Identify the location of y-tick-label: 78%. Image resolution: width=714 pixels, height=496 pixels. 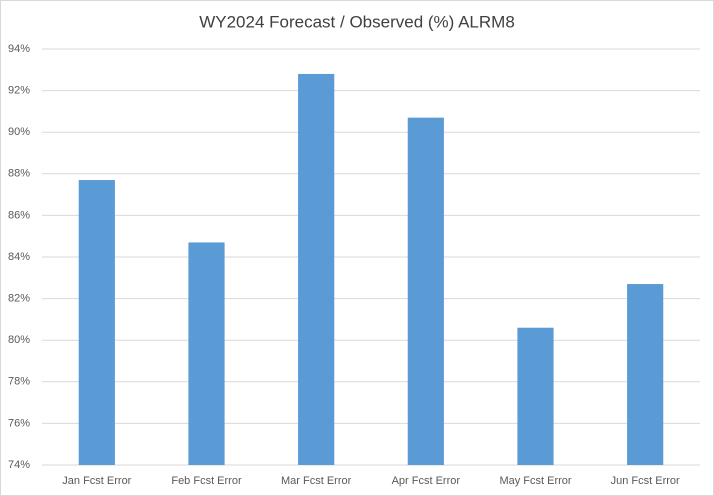
(19, 382).